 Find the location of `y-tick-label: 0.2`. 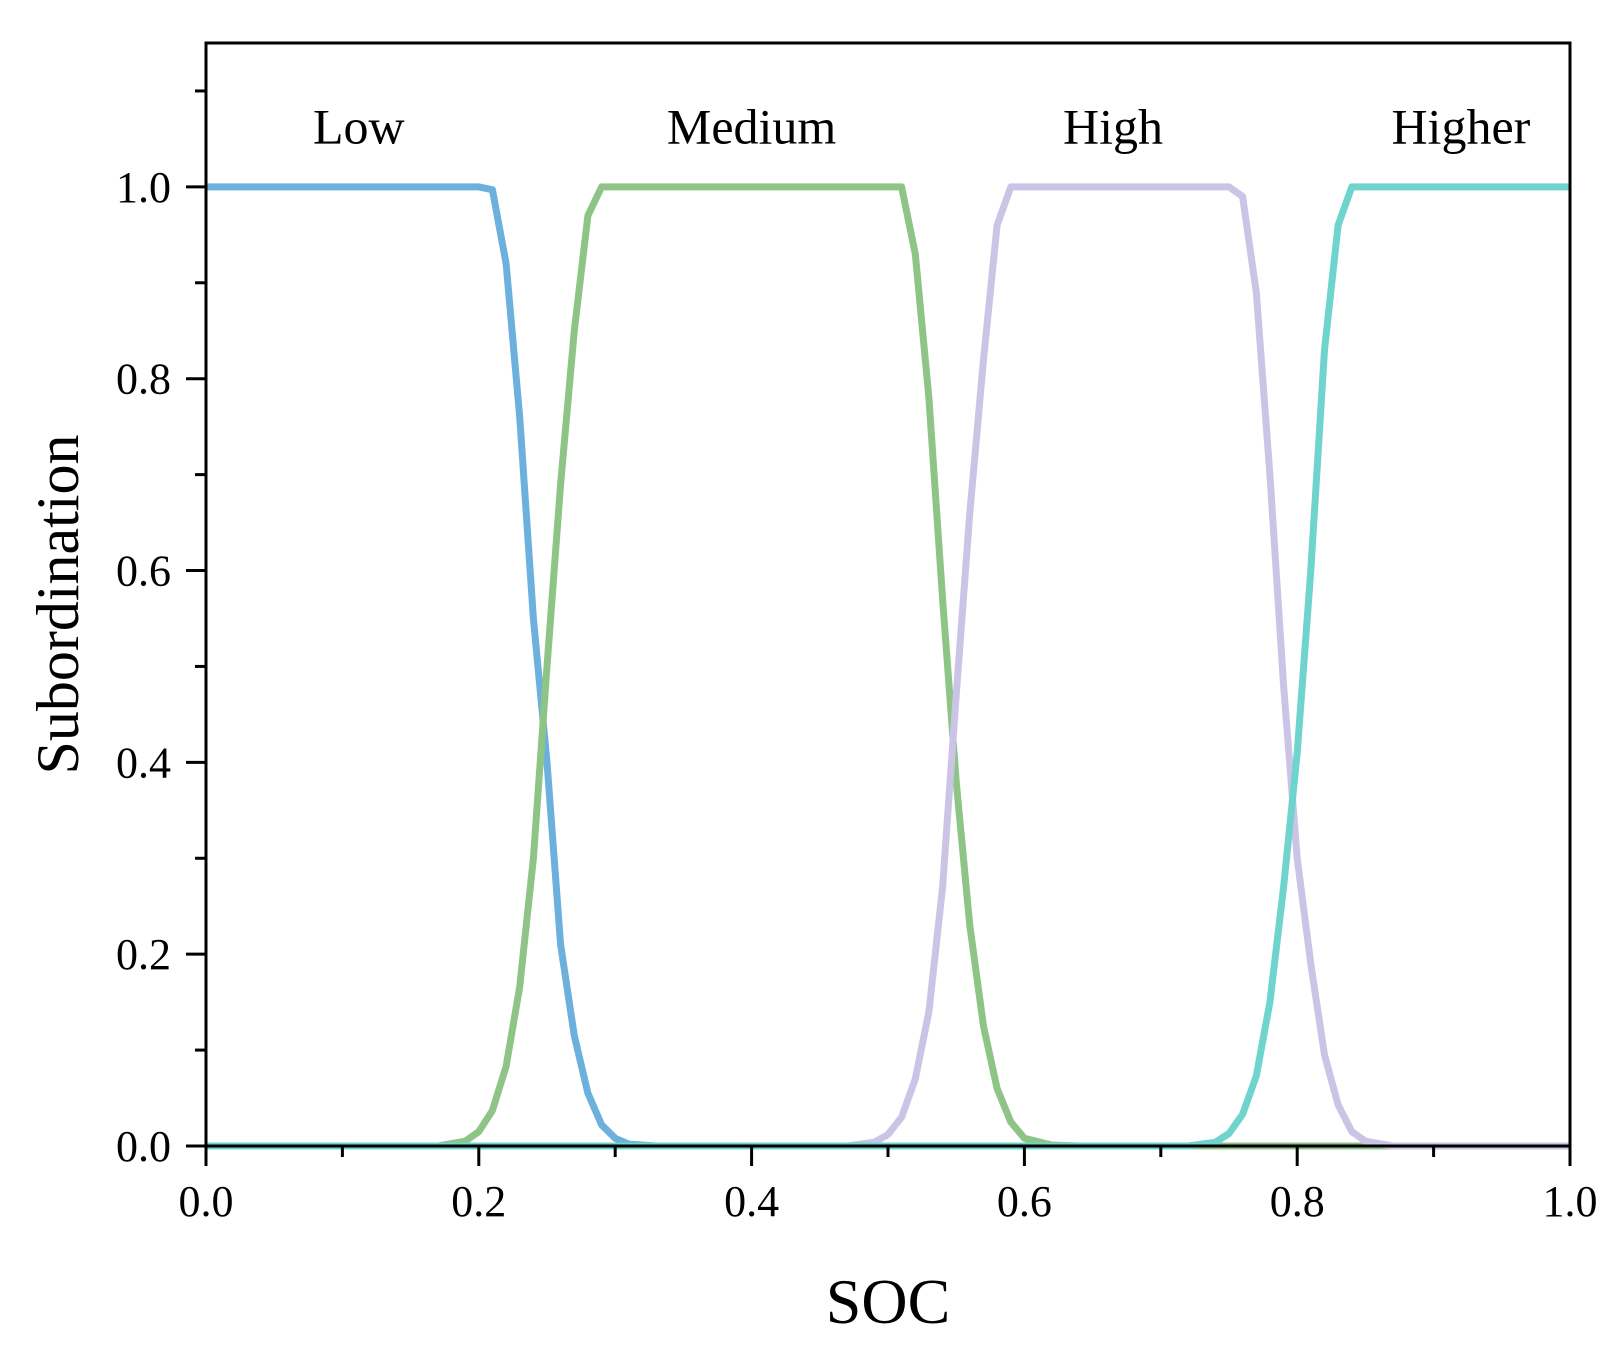

y-tick-label: 0.2 is located at coordinates (143, 954).